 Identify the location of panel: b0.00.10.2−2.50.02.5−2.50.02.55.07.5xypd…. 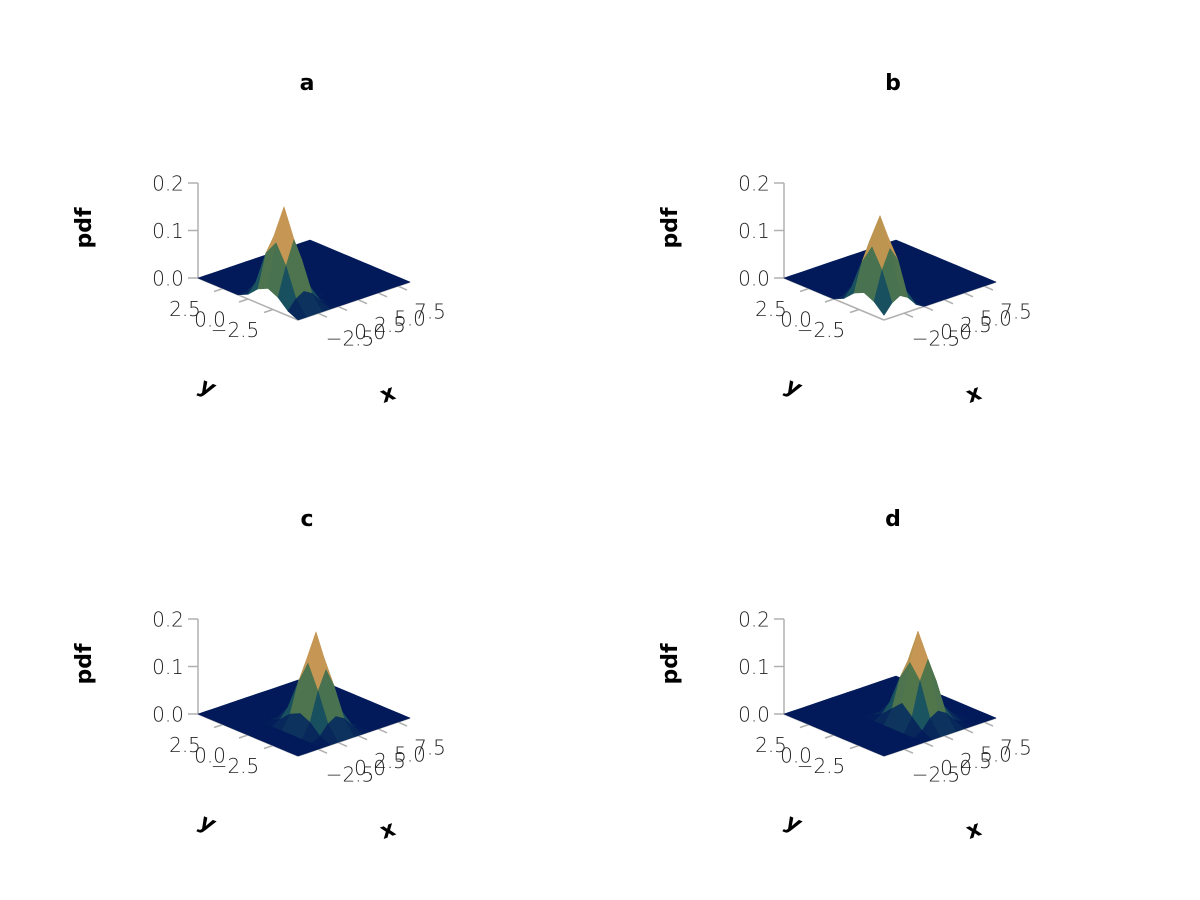
(845, 240).